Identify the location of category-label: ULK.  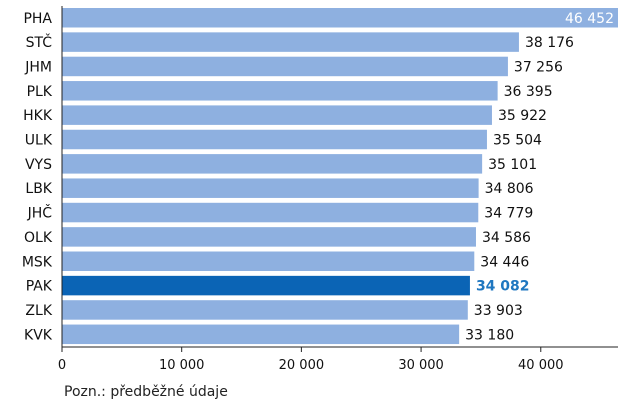
(39, 141).